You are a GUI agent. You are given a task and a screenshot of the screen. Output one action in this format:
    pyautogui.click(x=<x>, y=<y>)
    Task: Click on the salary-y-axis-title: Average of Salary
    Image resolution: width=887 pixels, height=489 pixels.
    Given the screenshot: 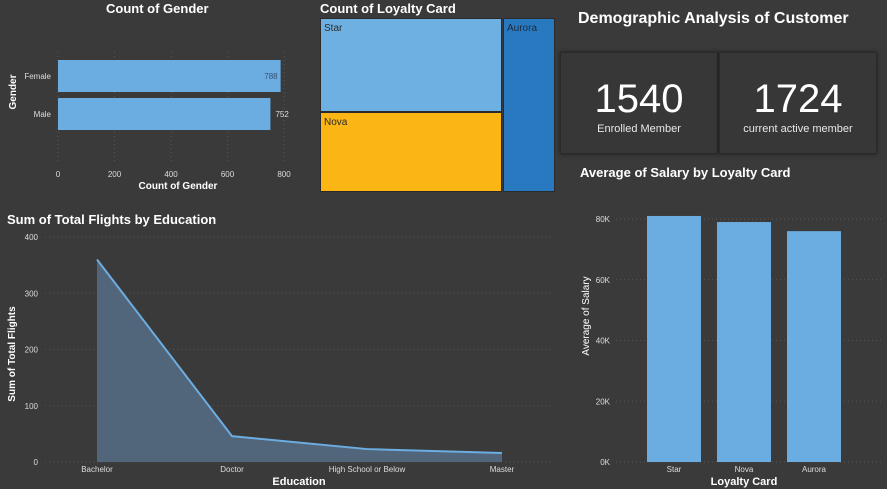 What is the action you would take?
    pyautogui.click(x=586, y=315)
    